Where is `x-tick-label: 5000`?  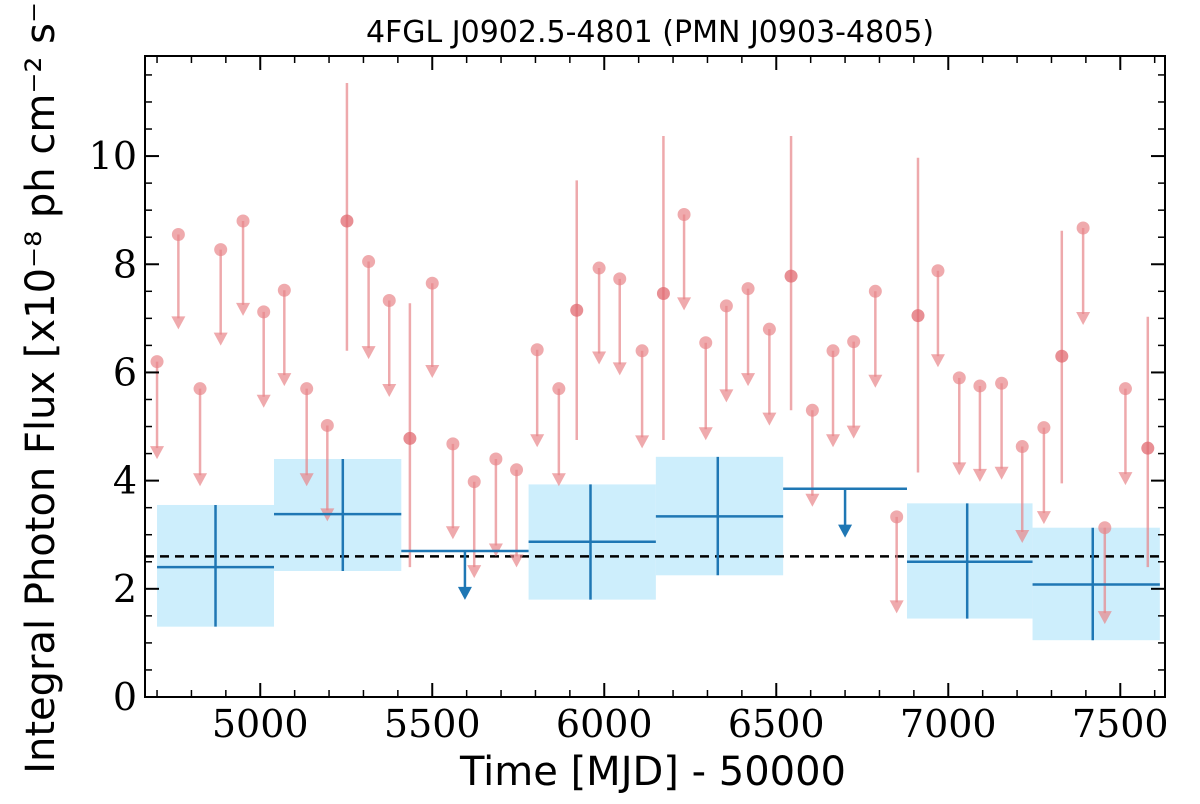
x-tick-label: 5000 is located at coordinates (260, 724).